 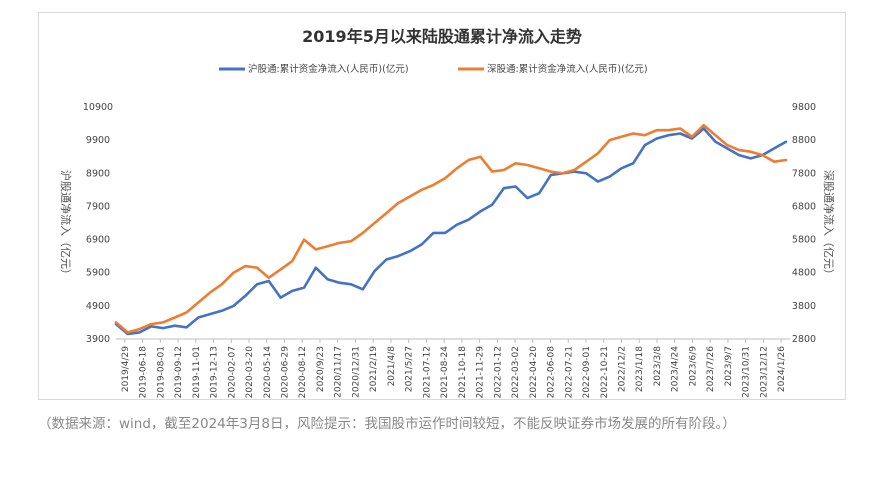 I want to click on y-axis-left-title: 沪股通净流入（亿元）, so click(x=66, y=225).